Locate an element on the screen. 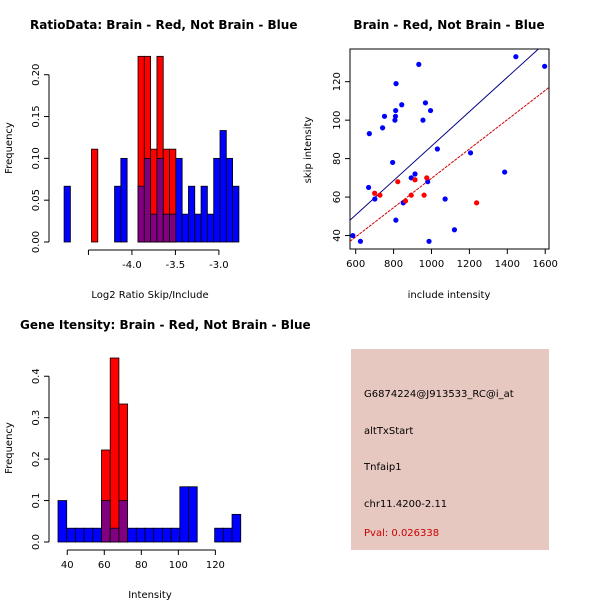 This screenshot has width=600, height=600. scatter-x-tick-label: 600 is located at coordinates (355, 264).